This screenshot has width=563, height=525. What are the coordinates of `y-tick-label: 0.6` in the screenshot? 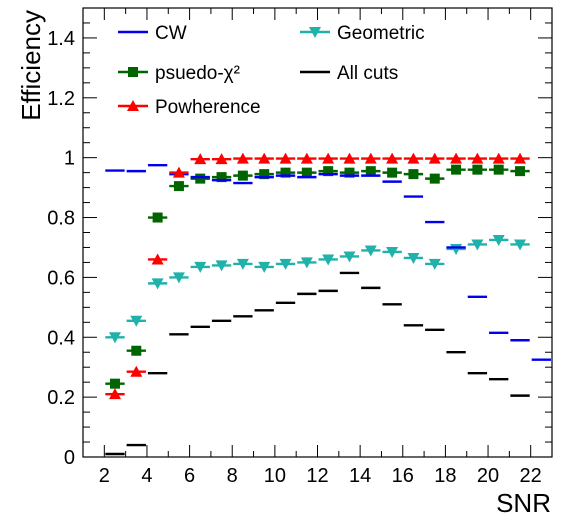 It's located at (61, 278).